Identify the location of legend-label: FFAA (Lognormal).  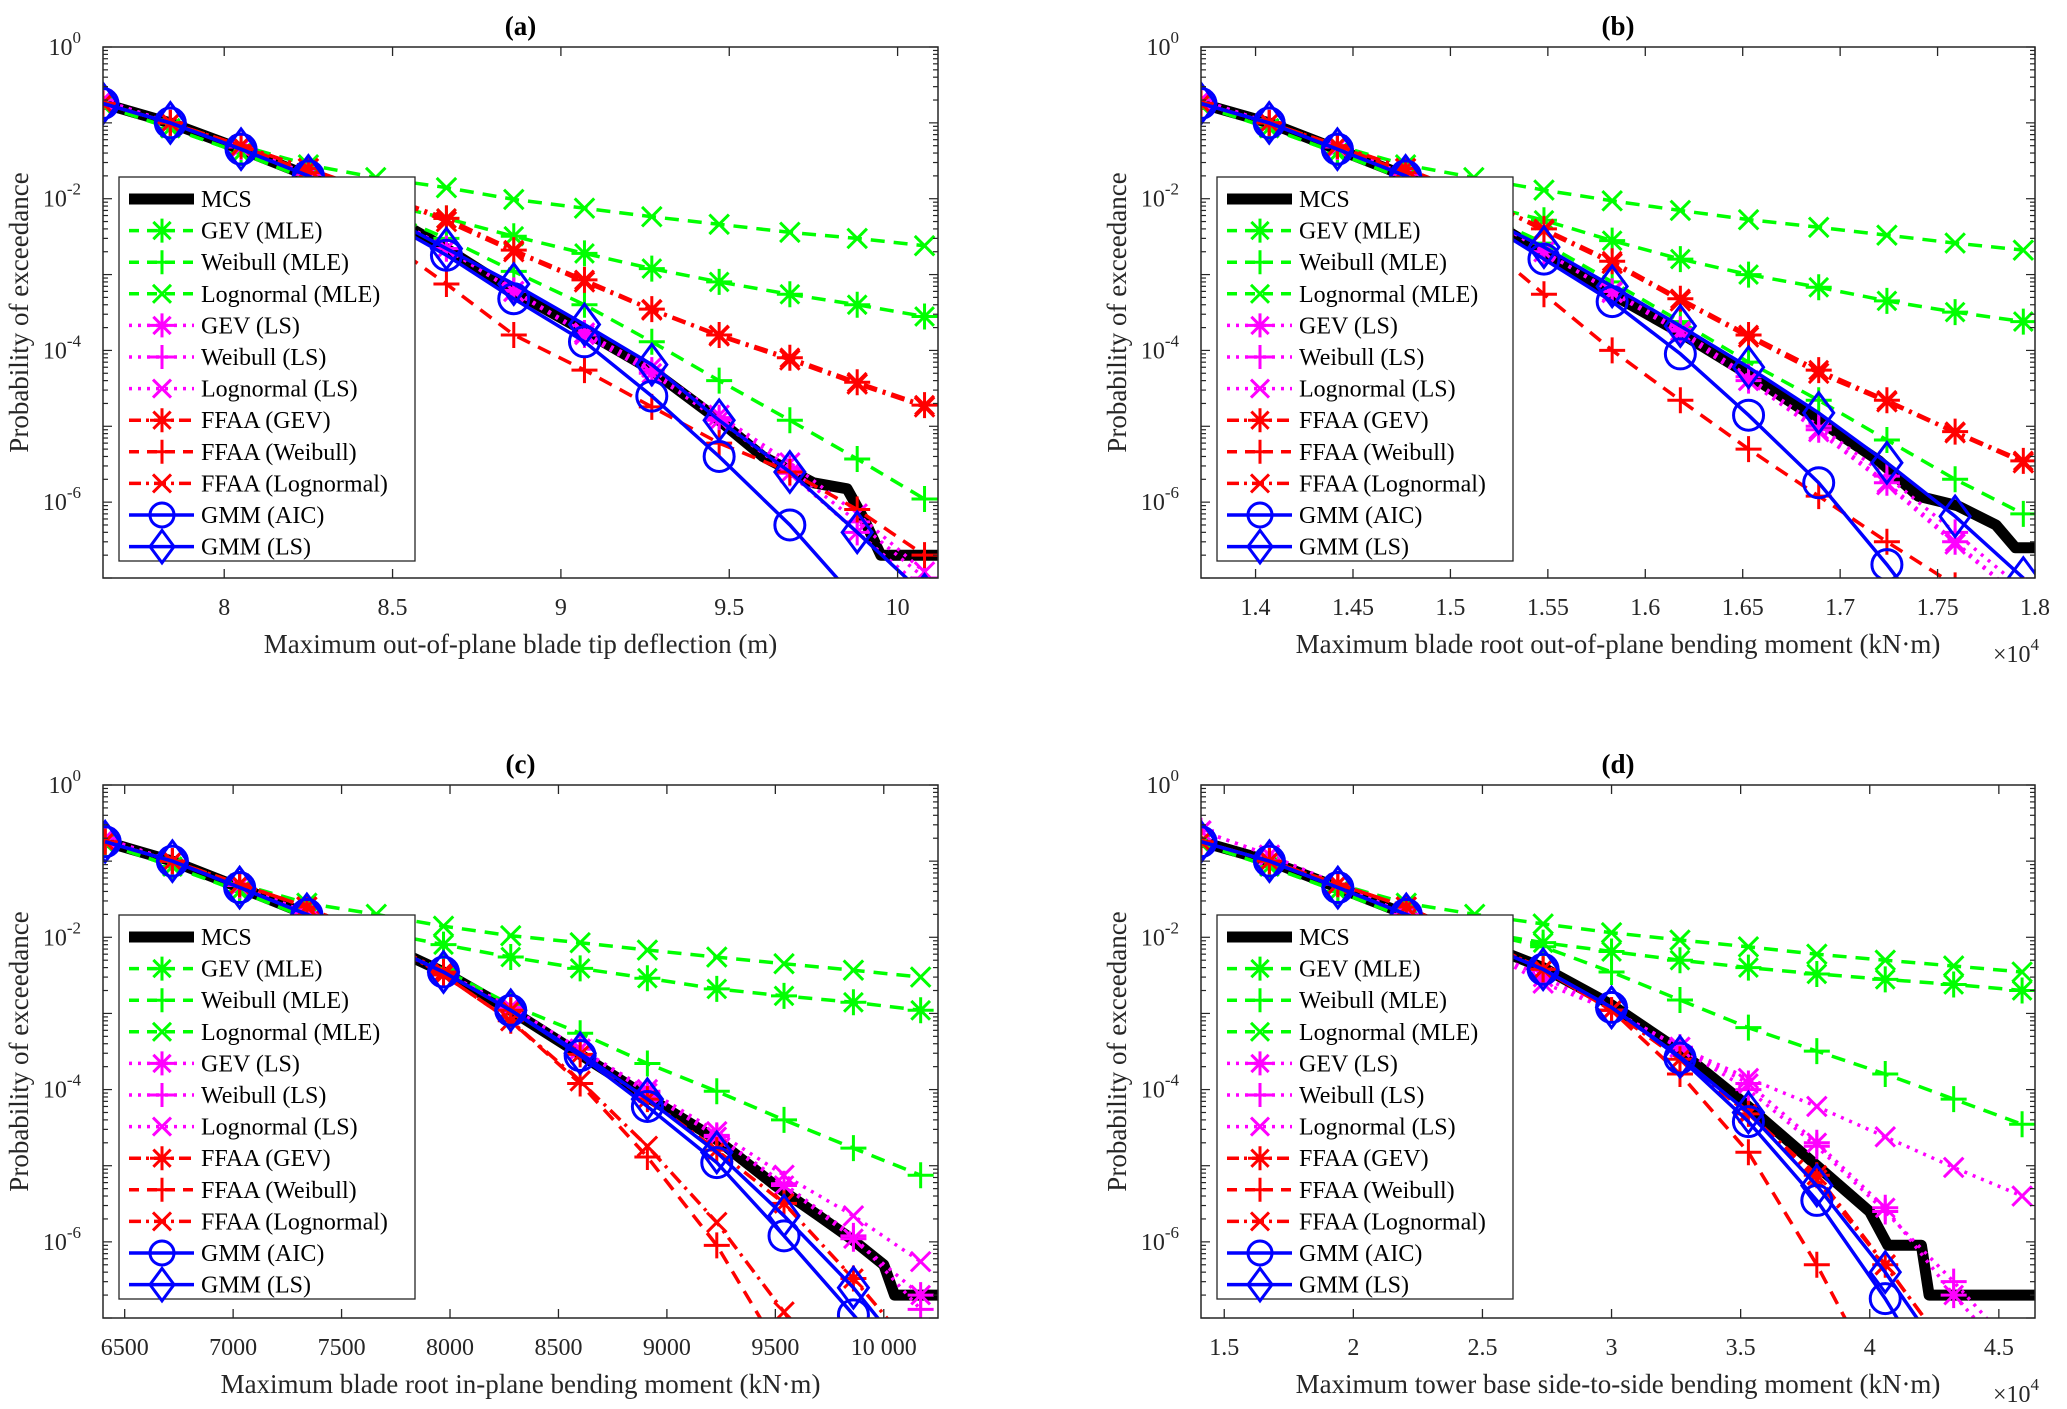
(1392, 484).